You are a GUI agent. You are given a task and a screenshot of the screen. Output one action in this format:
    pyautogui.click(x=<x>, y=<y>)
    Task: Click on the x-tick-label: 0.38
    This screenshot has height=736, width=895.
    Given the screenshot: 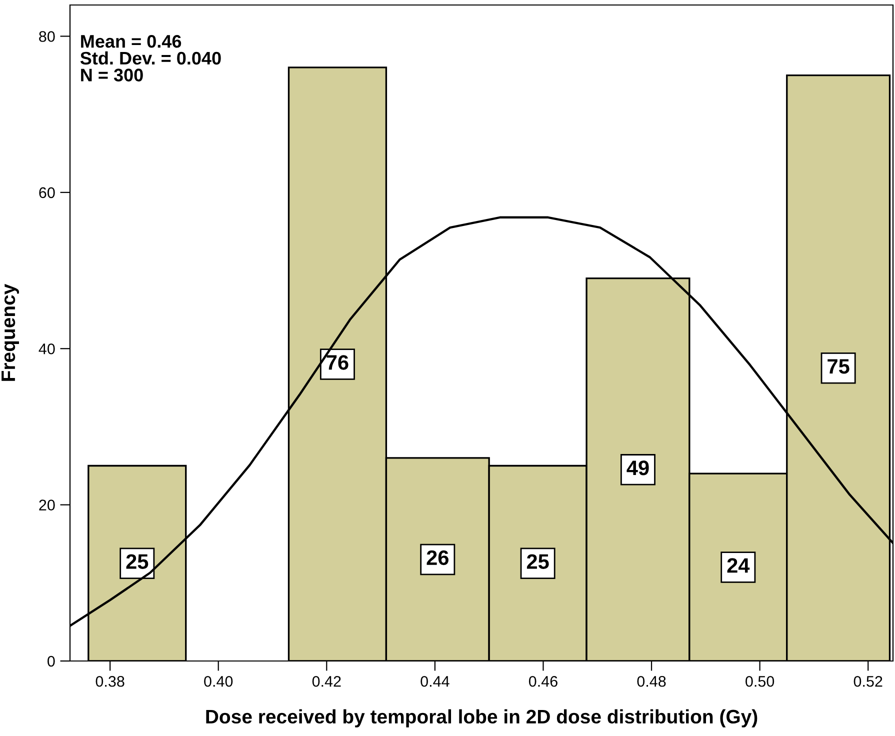 What is the action you would take?
    pyautogui.click(x=110, y=681)
    